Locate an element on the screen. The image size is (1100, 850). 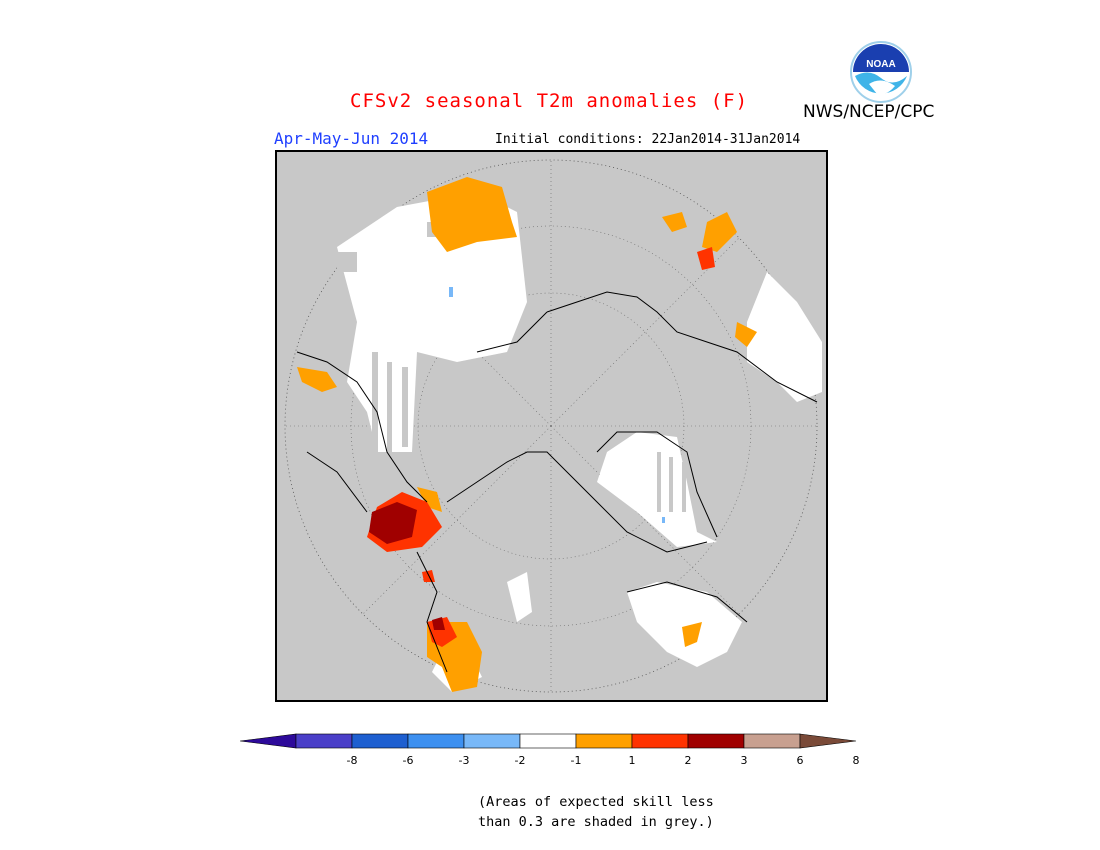
colorbar-tick-label: -3 is located at coordinates (464, 760).